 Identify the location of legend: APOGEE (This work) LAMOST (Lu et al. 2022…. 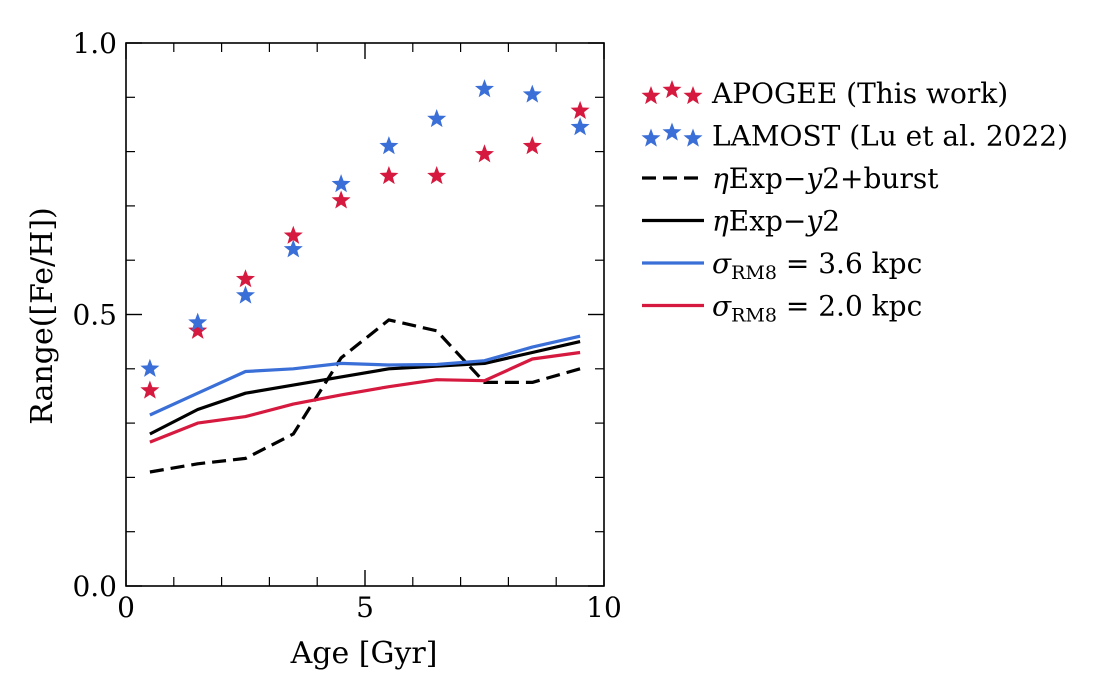
(854, 202).